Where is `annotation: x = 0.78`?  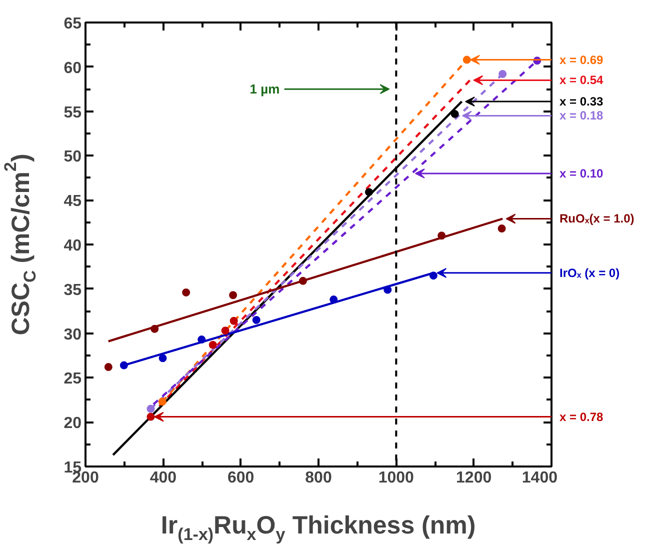 annotation: x = 0.78 is located at coordinates (582, 417).